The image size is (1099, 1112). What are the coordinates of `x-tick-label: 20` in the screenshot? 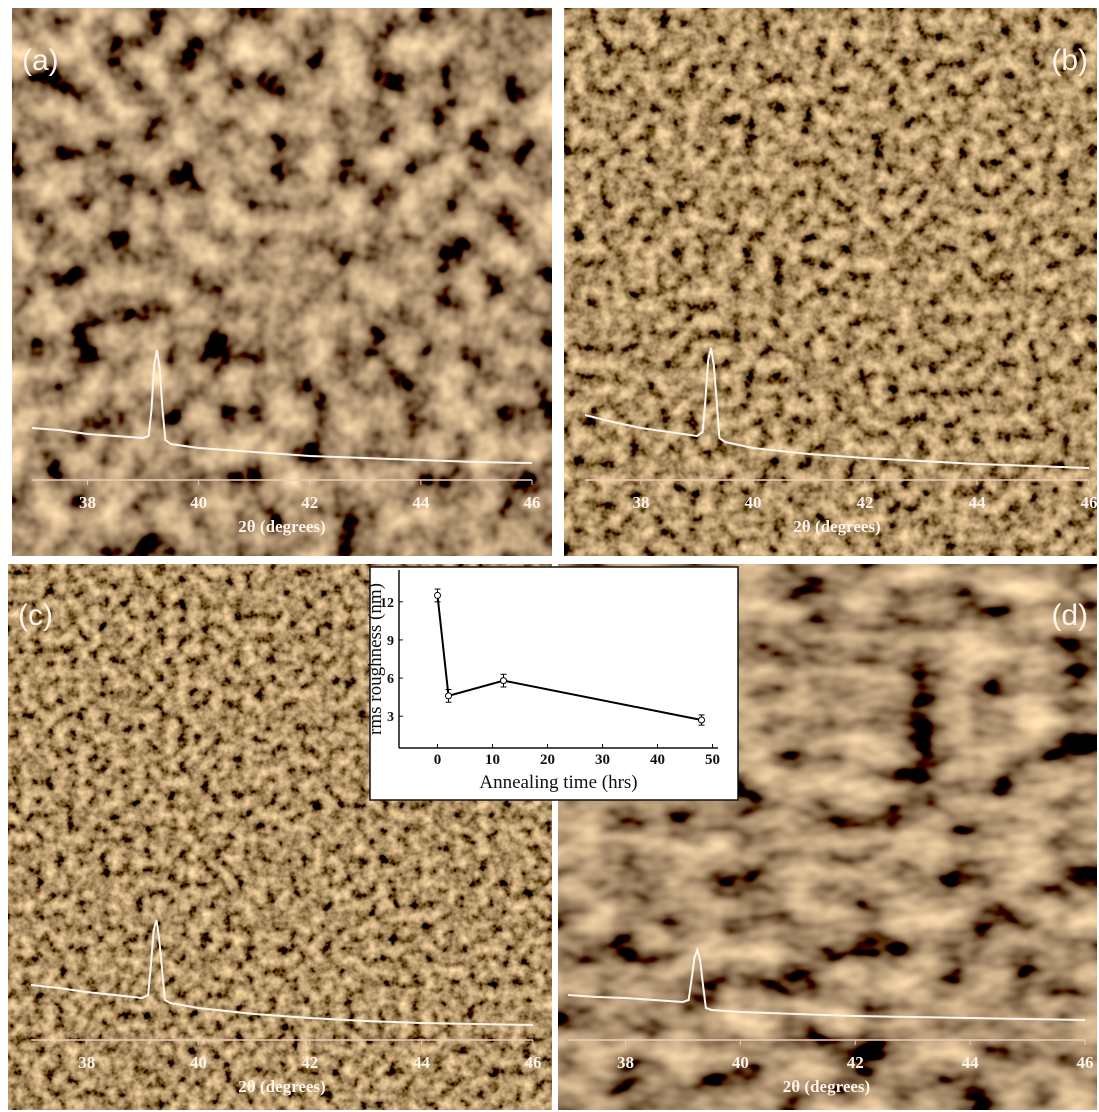 It's located at (547, 760).